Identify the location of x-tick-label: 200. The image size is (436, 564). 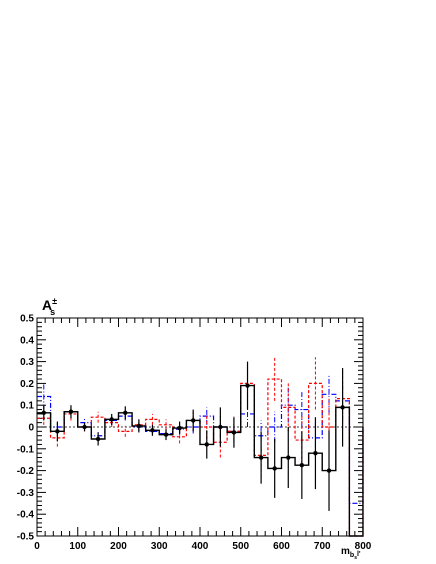
(118, 546).